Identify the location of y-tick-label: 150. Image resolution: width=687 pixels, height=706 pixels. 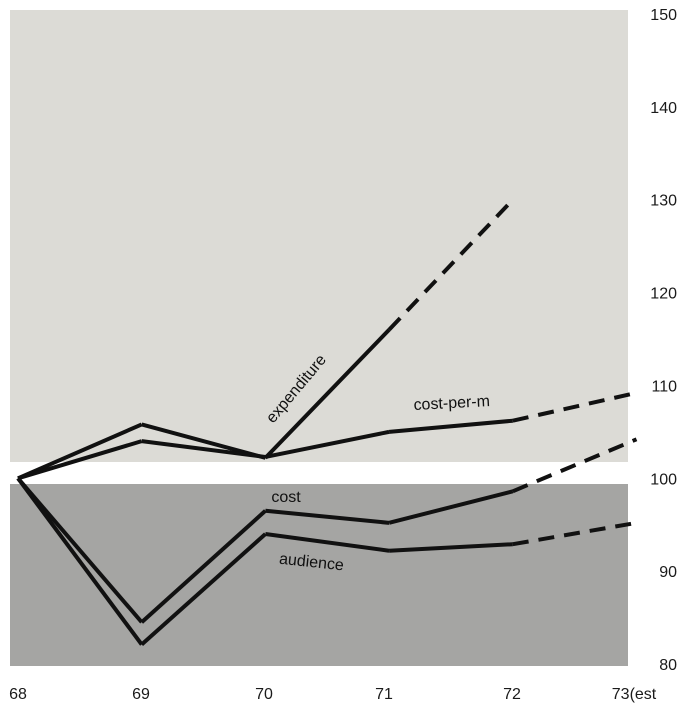
(663, 15).